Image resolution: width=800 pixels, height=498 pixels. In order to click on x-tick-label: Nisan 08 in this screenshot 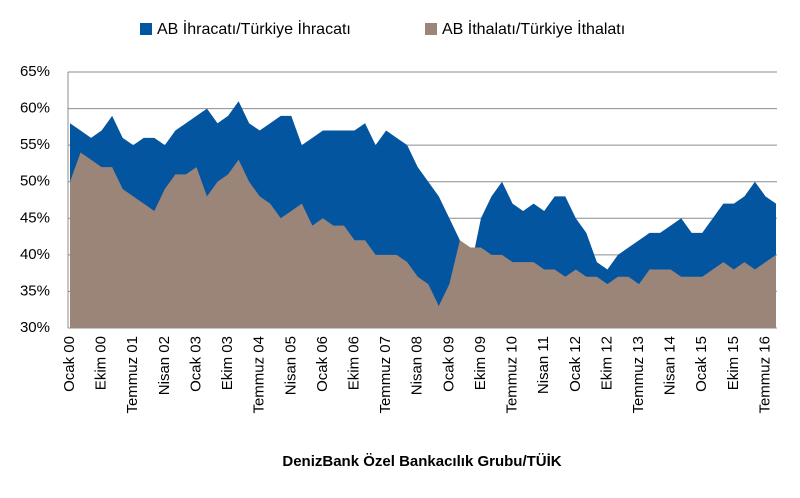, I will do `click(417, 365)`.